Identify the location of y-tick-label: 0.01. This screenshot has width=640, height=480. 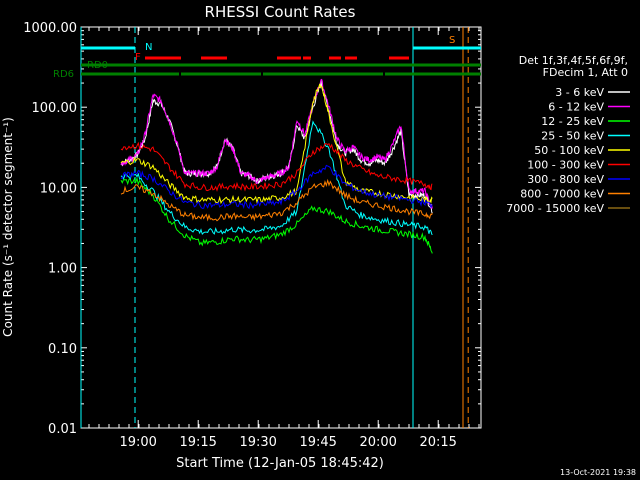
(62, 429).